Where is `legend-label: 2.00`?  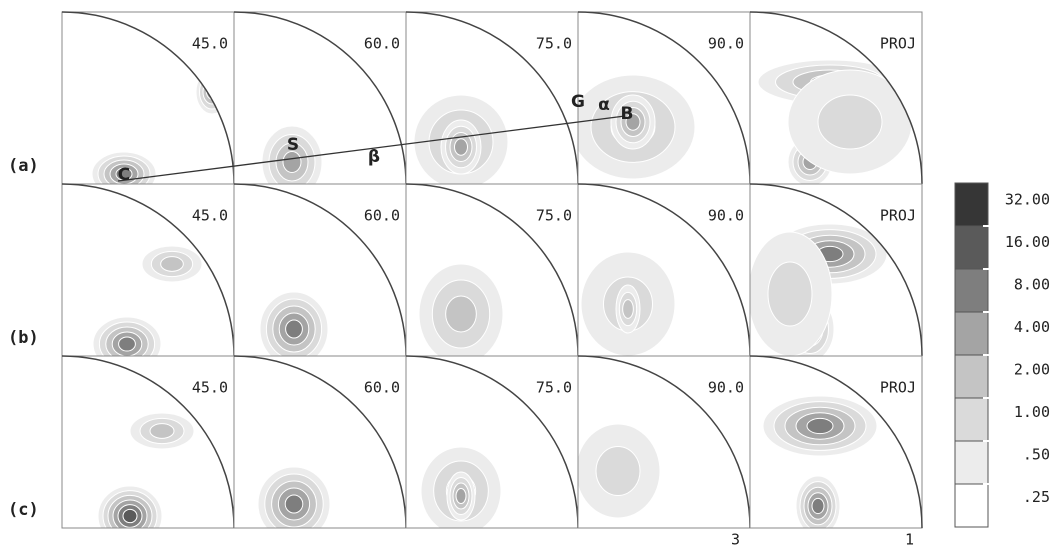
legend-label: 2.00 is located at coordinates (1032, 370).